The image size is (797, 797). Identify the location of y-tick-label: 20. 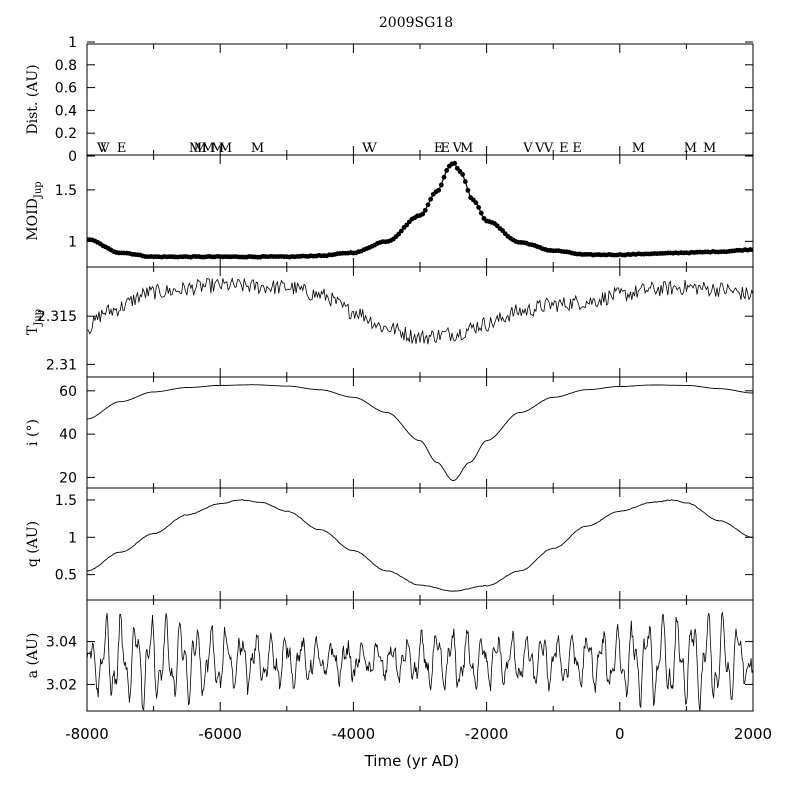
(68, 478).